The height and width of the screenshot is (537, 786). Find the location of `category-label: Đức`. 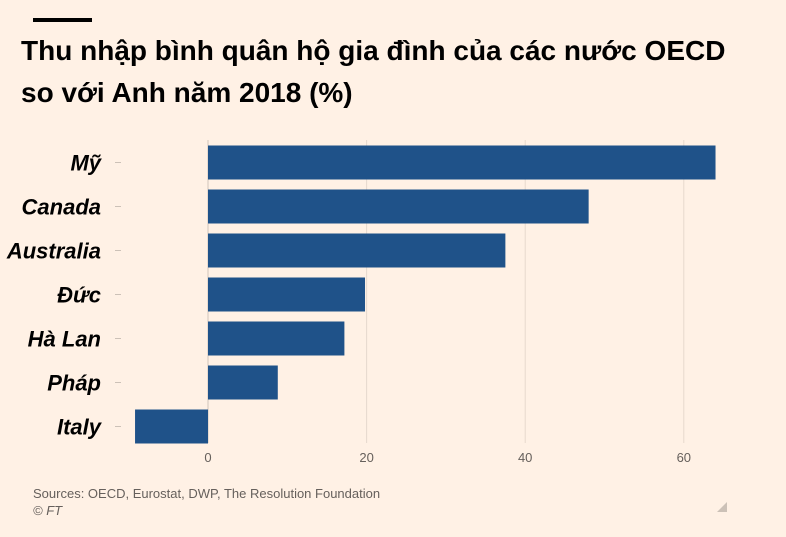

category-label: Đức is located at coordinates (79, 295).